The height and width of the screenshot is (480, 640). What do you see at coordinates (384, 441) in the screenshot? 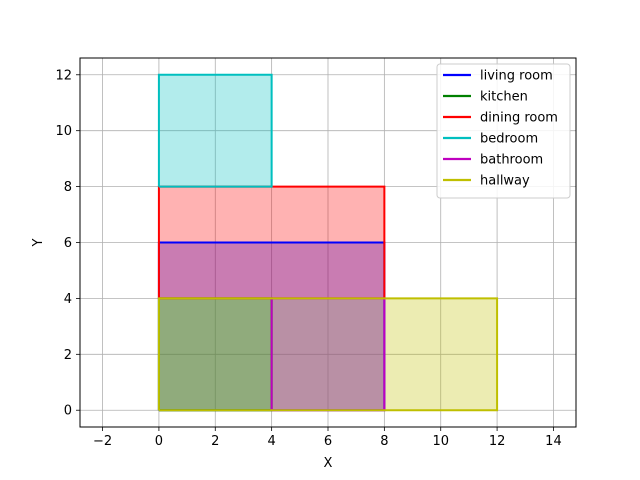
I see `x-tick-label: 8` at bounding box center [384, 441].